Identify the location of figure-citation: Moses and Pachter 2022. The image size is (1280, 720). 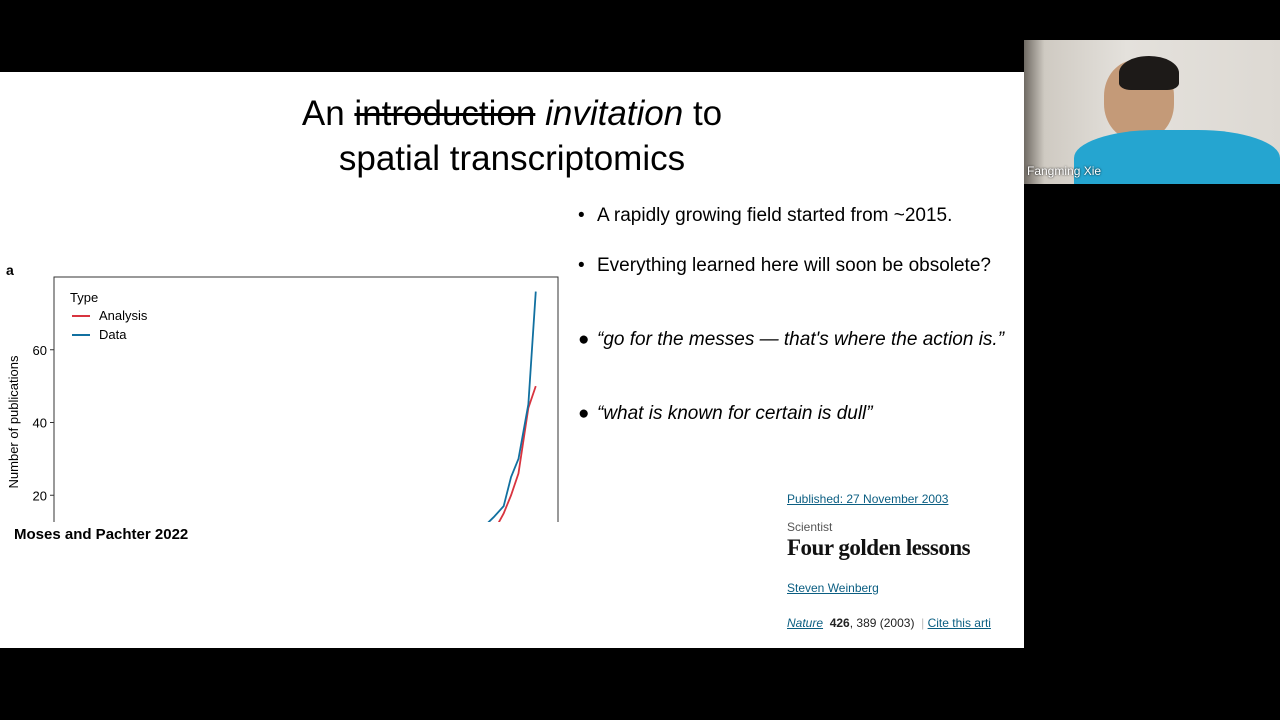
(101, 534).